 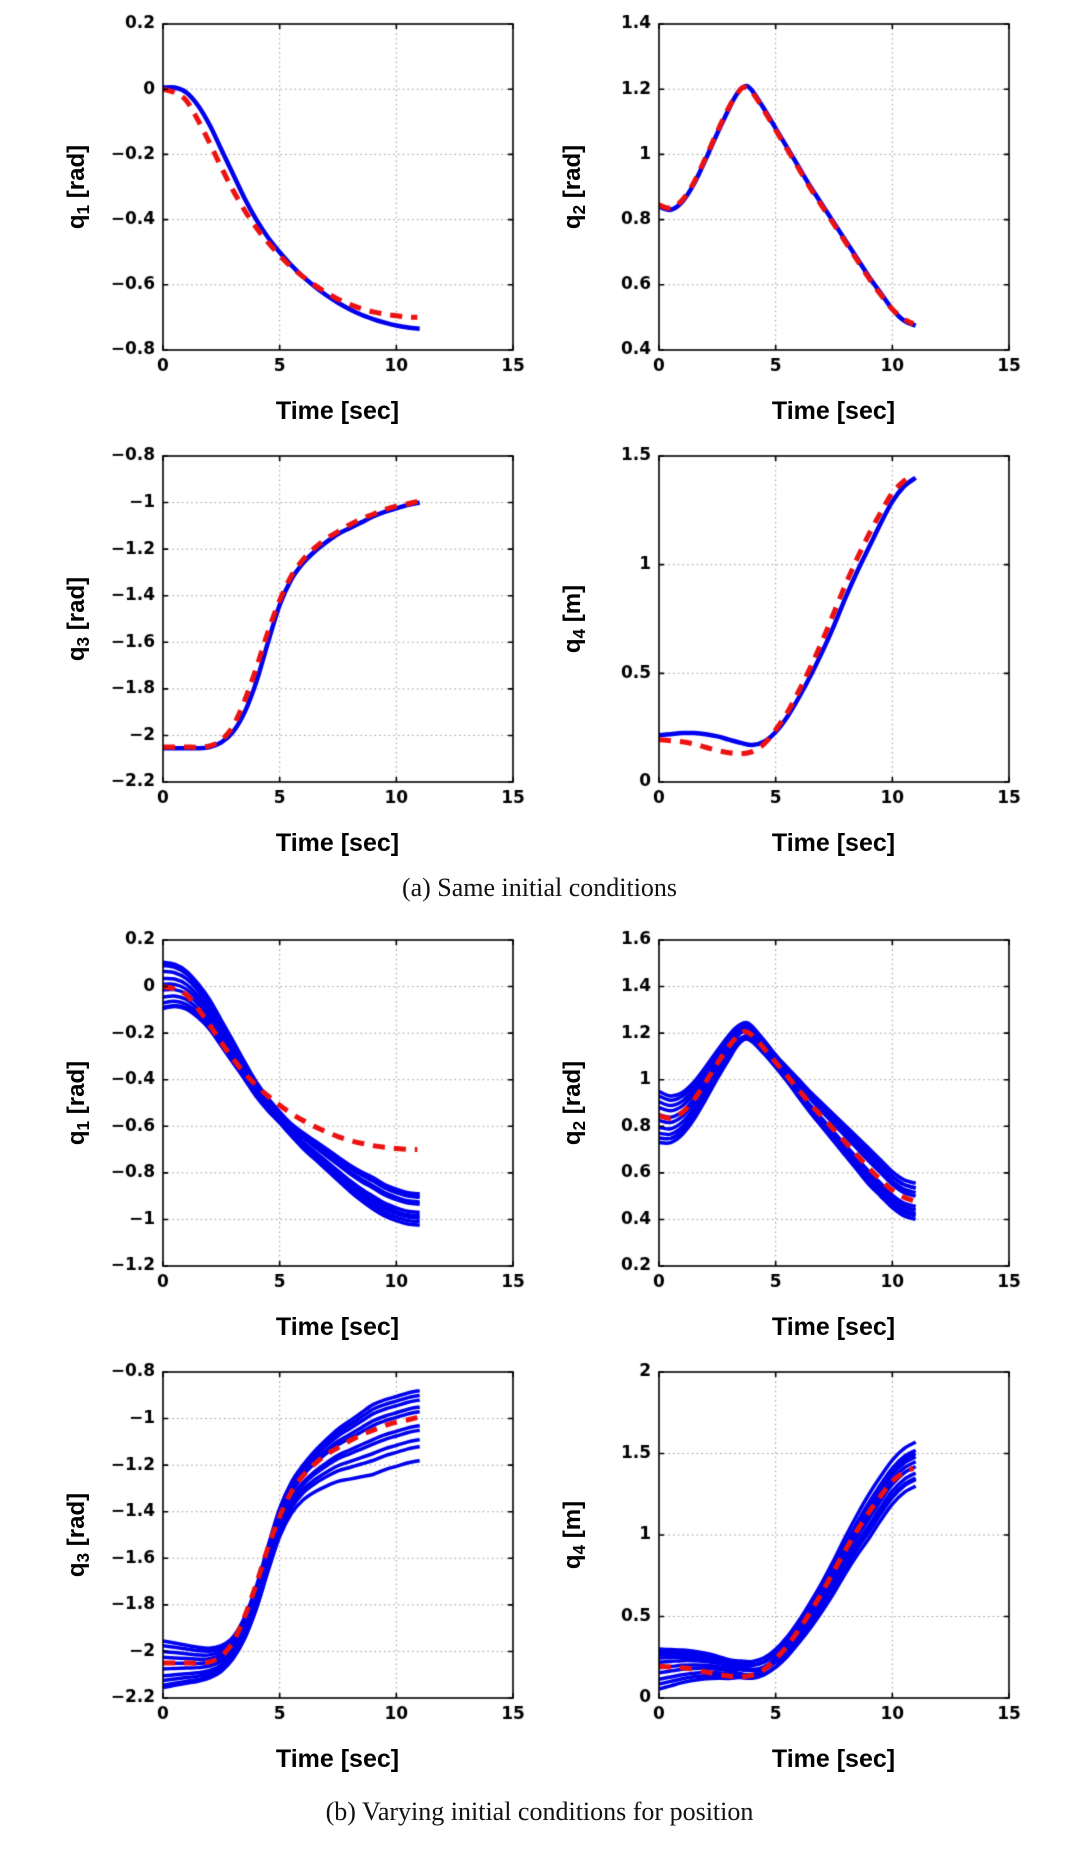 I want to click on plot-canvas-a-q2, so click(x=809, y=204).